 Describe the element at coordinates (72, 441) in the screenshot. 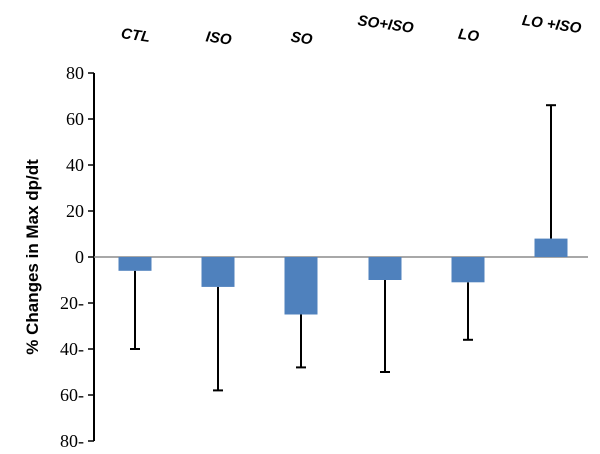

I see `y-tick-label: 80-` at that location.